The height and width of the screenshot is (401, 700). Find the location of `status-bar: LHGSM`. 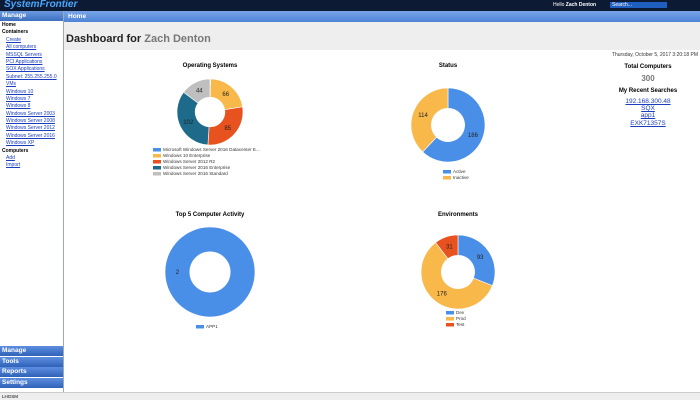

status-bar: LHGSM is located at coordinates (350, 396).